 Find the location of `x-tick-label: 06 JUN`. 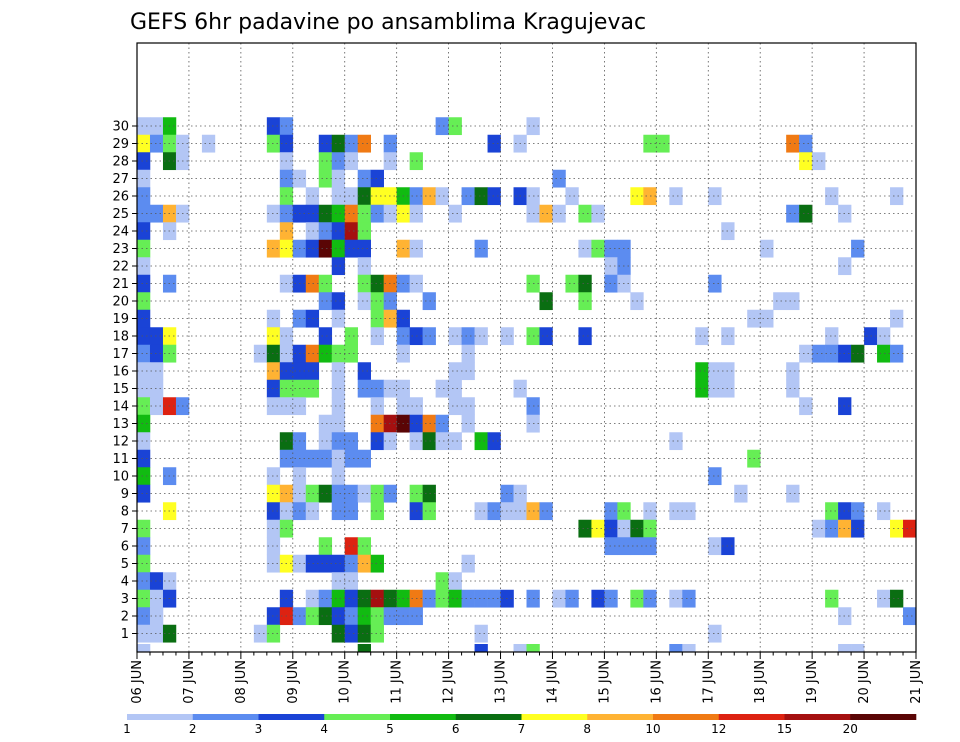

x-tick-label: 06 JUN is located at coordinates (137, 682).